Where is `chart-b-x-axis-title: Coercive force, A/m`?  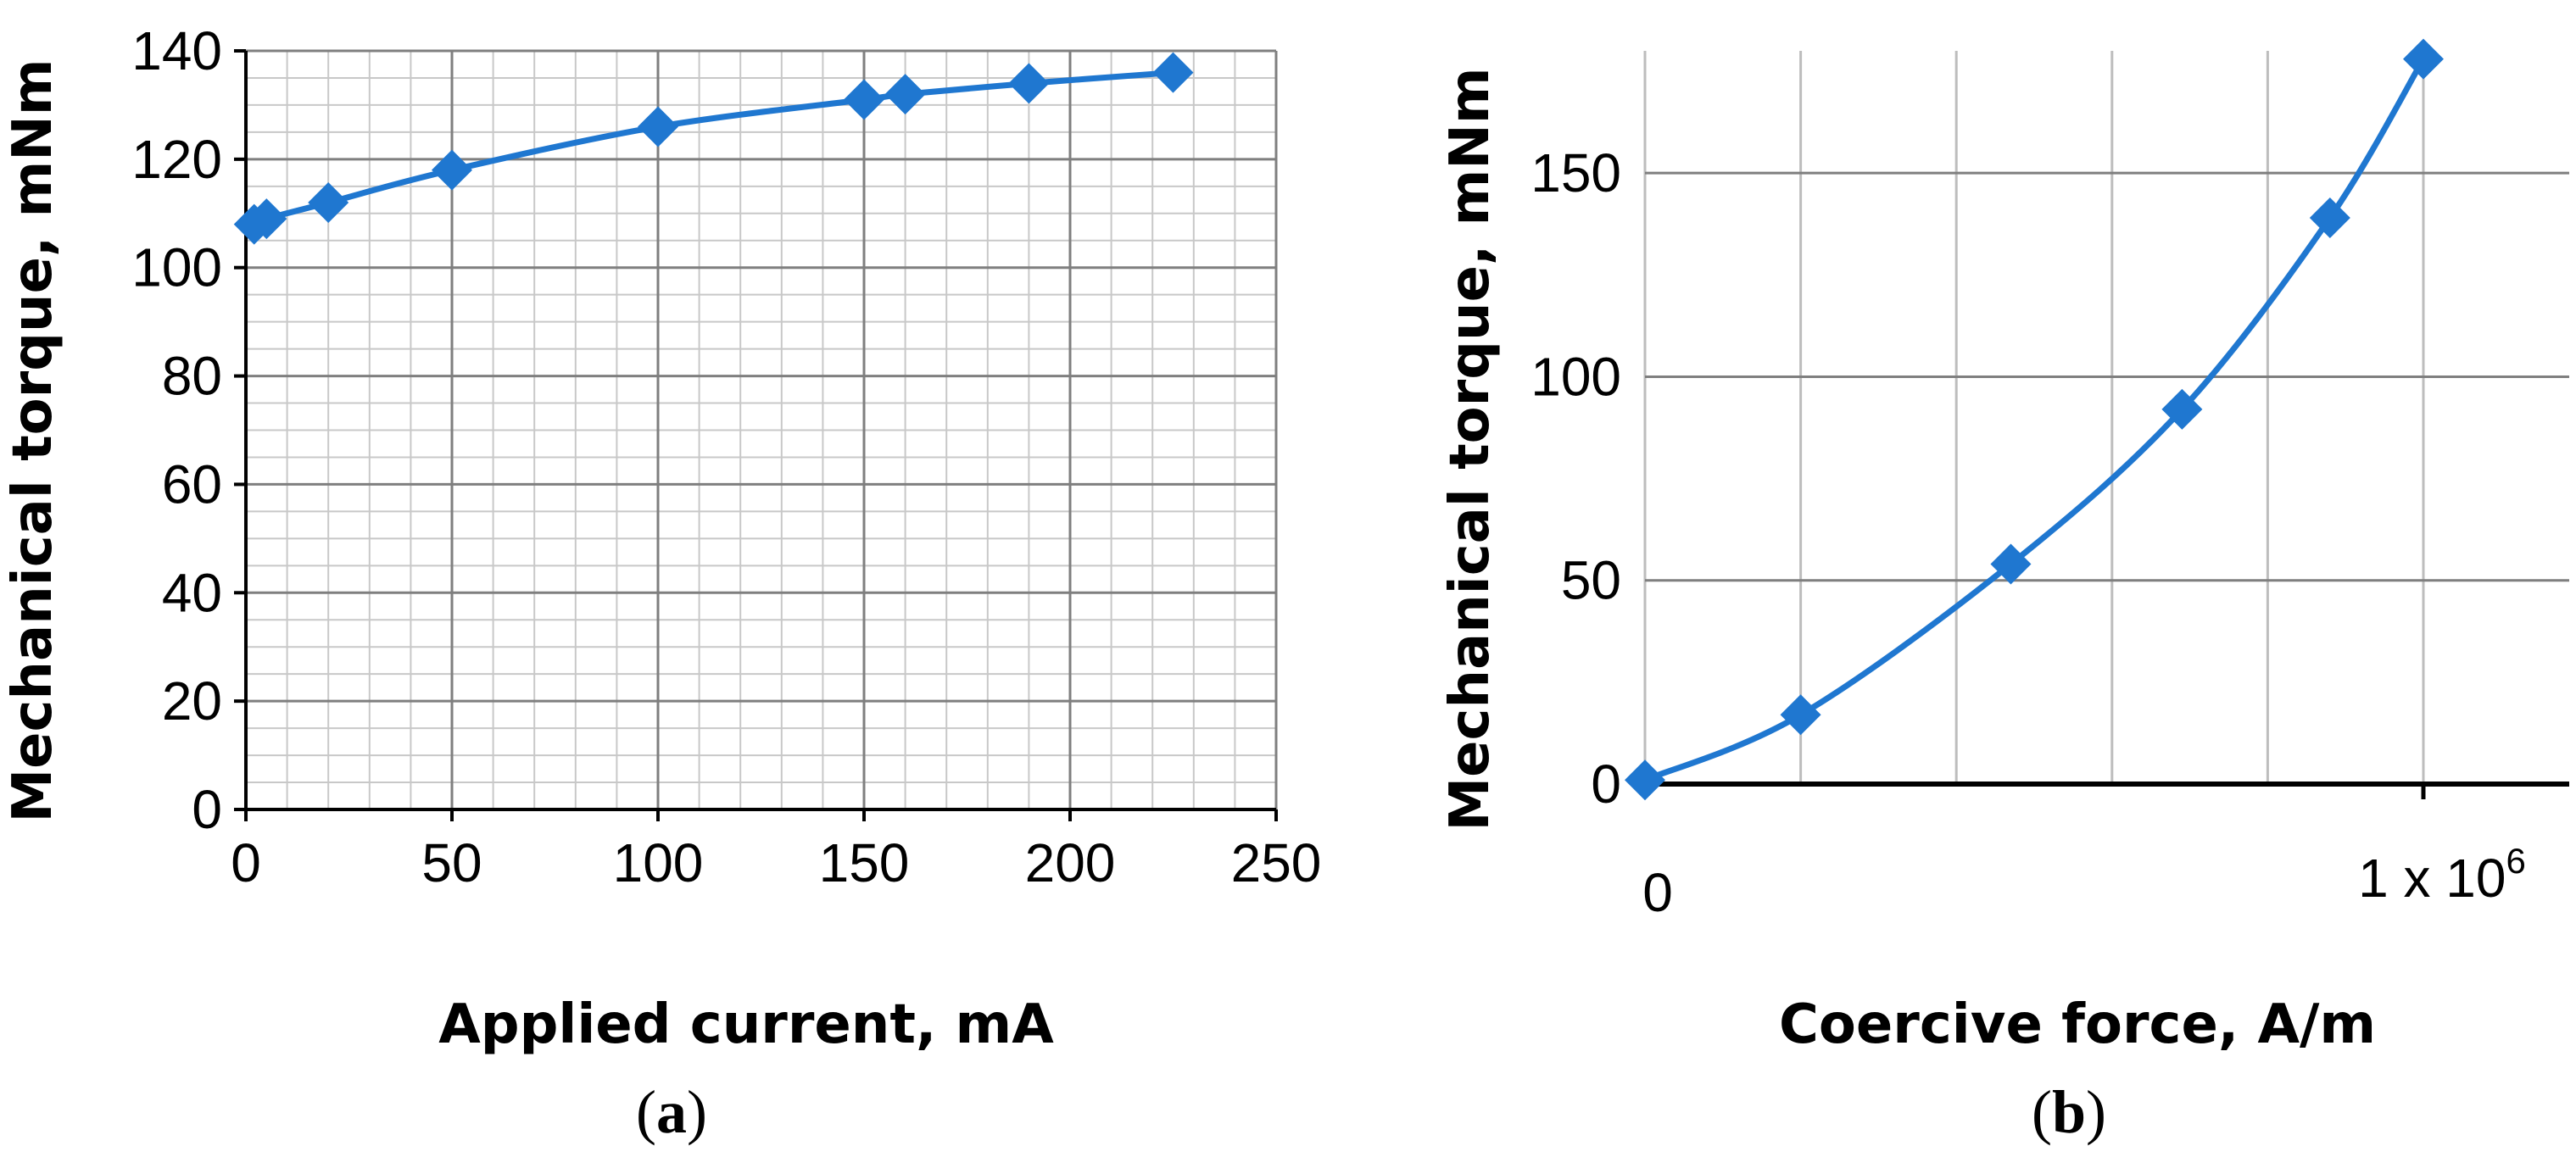
chart-b-x-axis-title: Coercive force, A/m is located at coordinates (2077, 1024).